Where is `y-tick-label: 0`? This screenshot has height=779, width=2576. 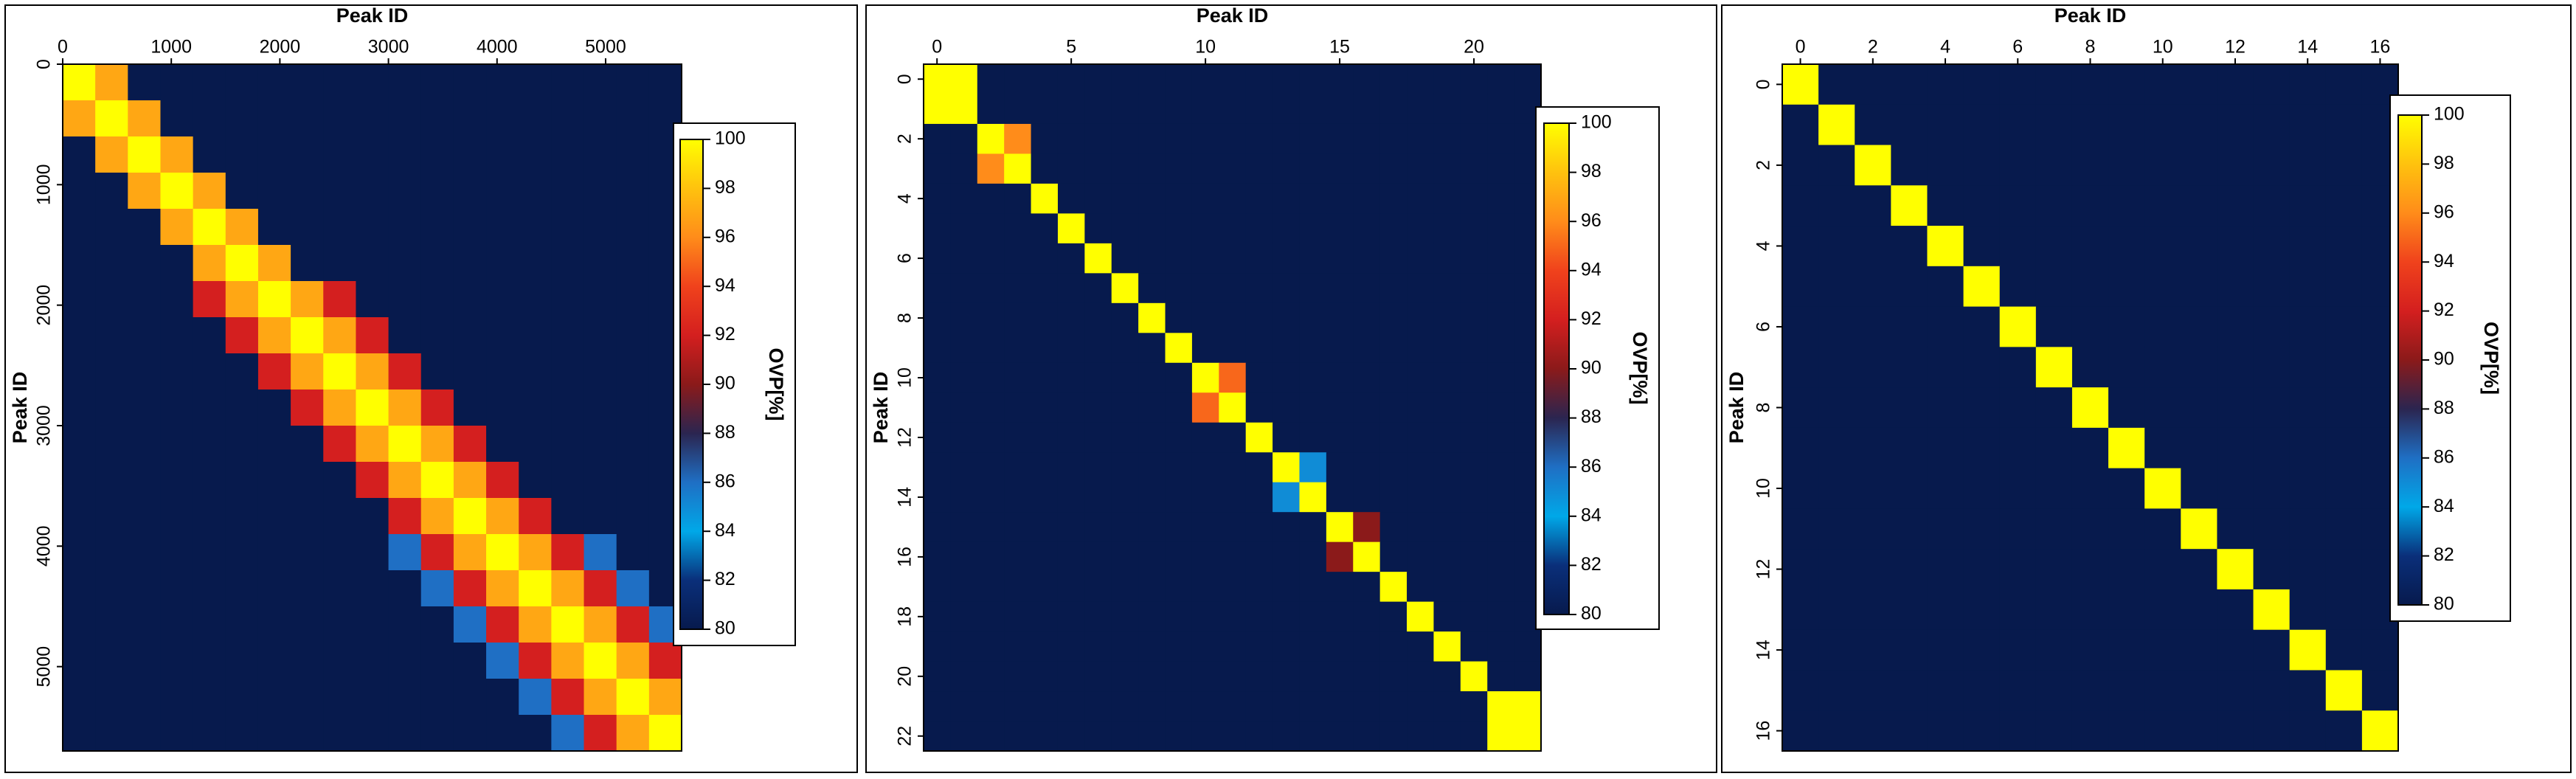 y-tick-label: 0 is located at coordinates (905, 79).